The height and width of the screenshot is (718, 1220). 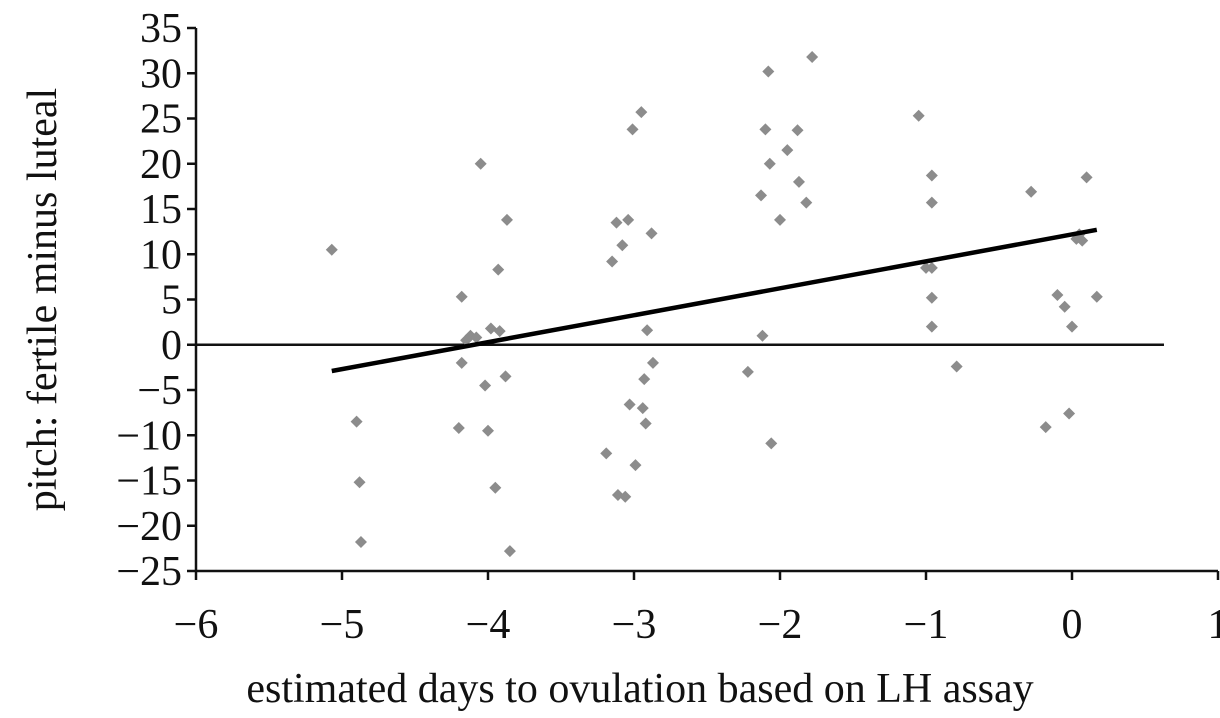 What do you see at coordinates (161, 29) in the screenshot?
I see `y-tick-label: 35` at bounding box center [161, 29].